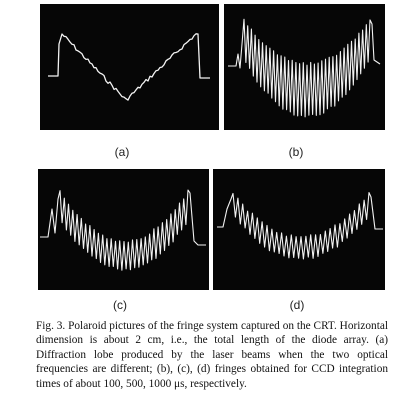 This screenshot has height=409, width=420. I want to click on oscilloscope-photo-d, so click(299, 229).